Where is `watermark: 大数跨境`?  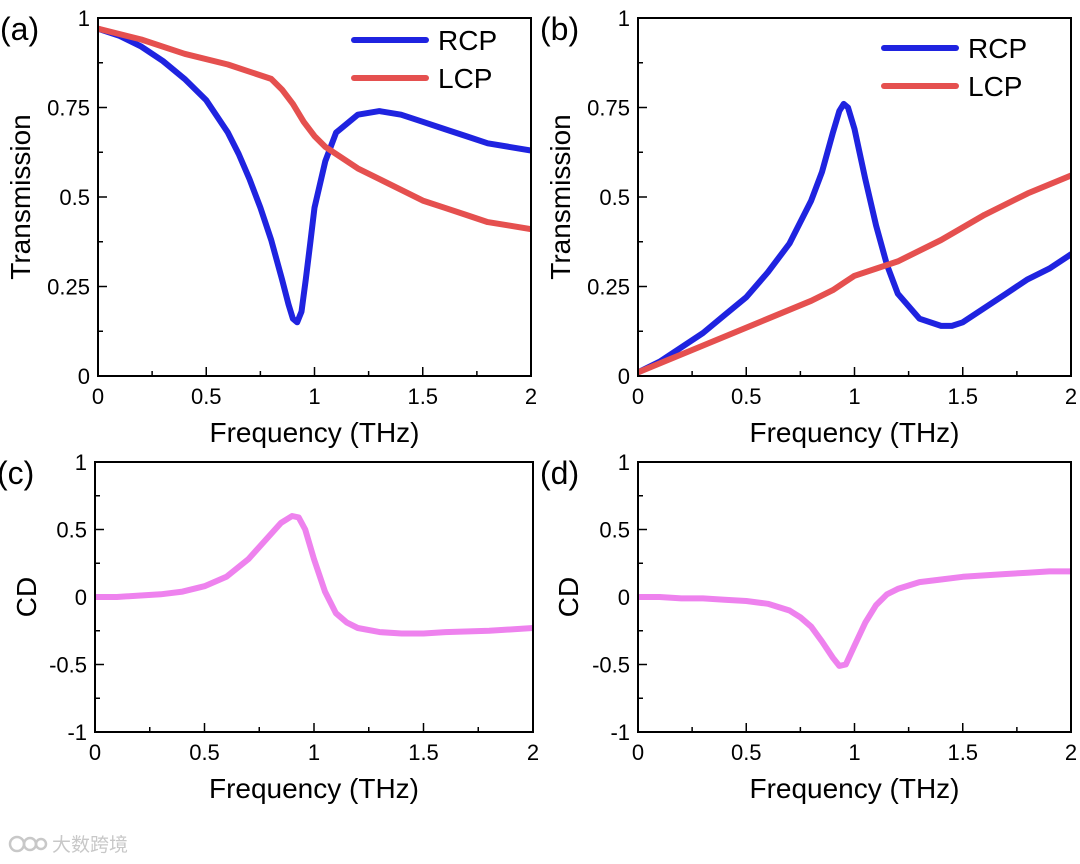 watermark: 大数跨境 is located at coordinates (68, 843).